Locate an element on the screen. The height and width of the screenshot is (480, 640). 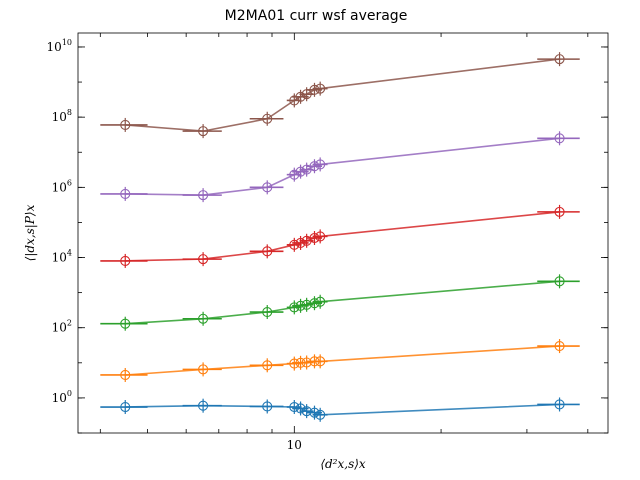
y-tick-label: 10¹⁰ is located at coordinates (59, 46).